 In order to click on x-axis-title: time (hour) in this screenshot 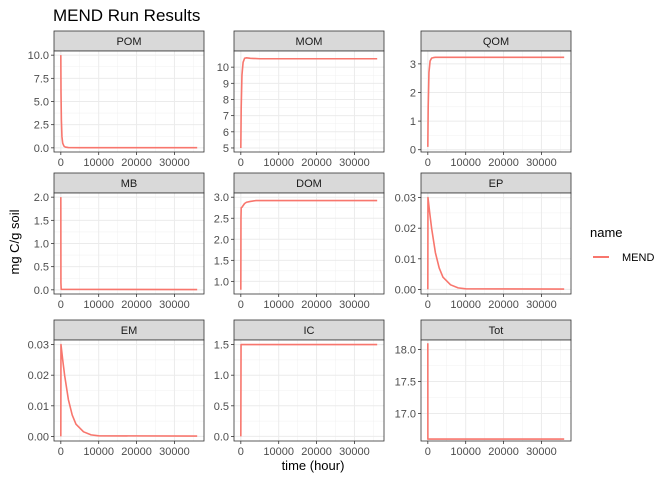, I will do `click(313, 465)`.